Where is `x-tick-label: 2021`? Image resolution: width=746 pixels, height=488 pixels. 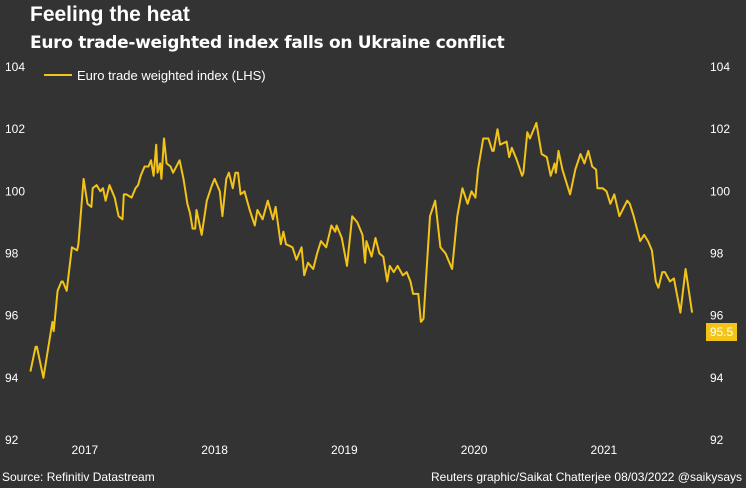 x-tick-label: 2021 is located at coordinates (604, 450).